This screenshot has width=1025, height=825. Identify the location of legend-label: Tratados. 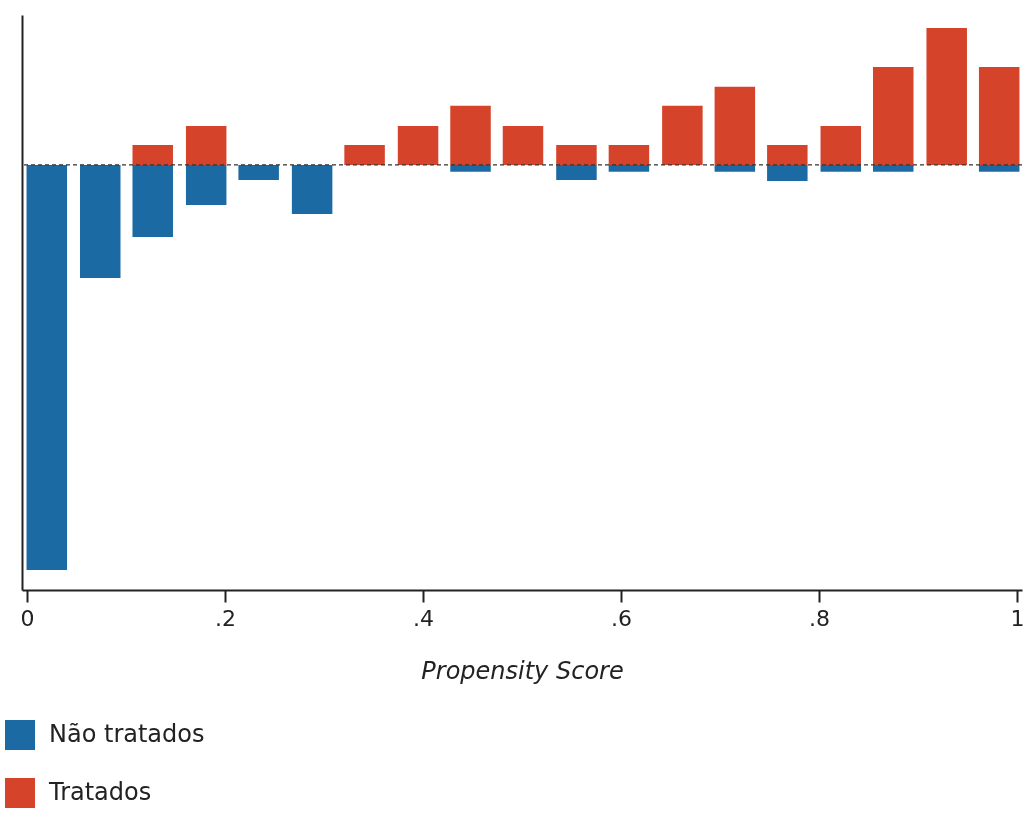
(100, 792).